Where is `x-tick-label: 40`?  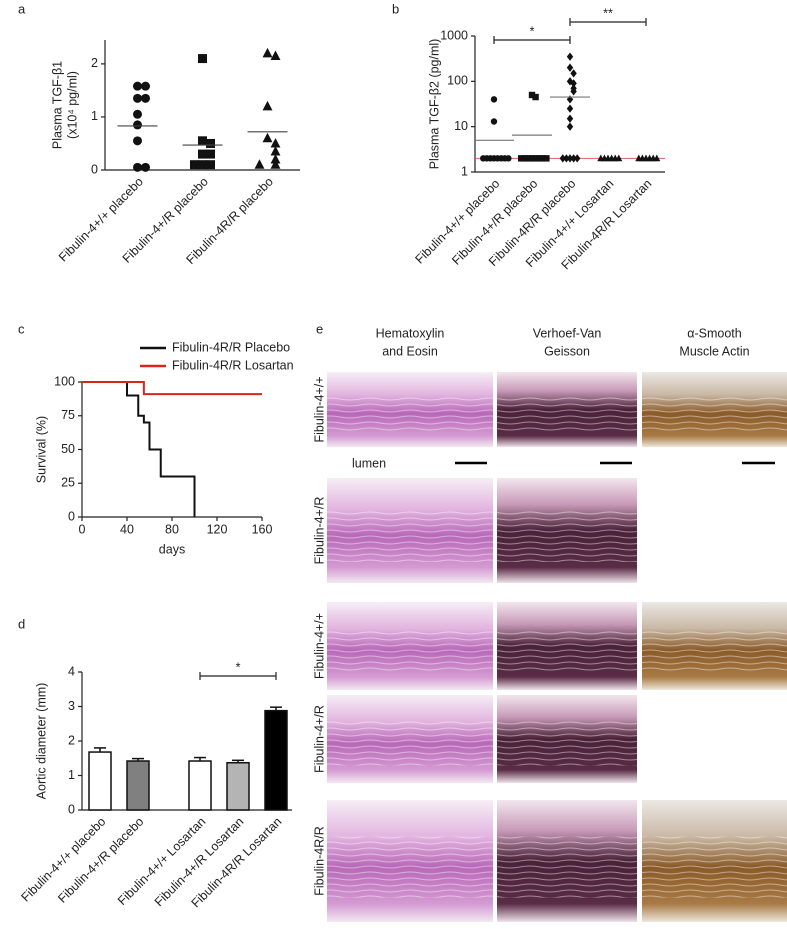 x-tick-label: 40 is located at coordinates (127, 529).